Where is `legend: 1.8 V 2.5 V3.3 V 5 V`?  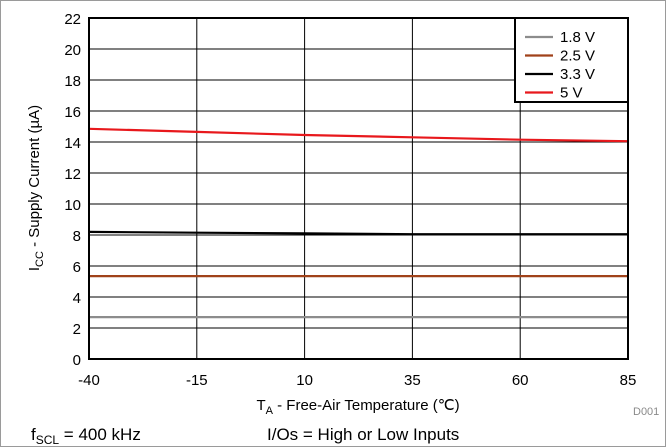 legend: 1.8 V 2.5 V3.3 V 5 V is located at coordinates (571, 60).